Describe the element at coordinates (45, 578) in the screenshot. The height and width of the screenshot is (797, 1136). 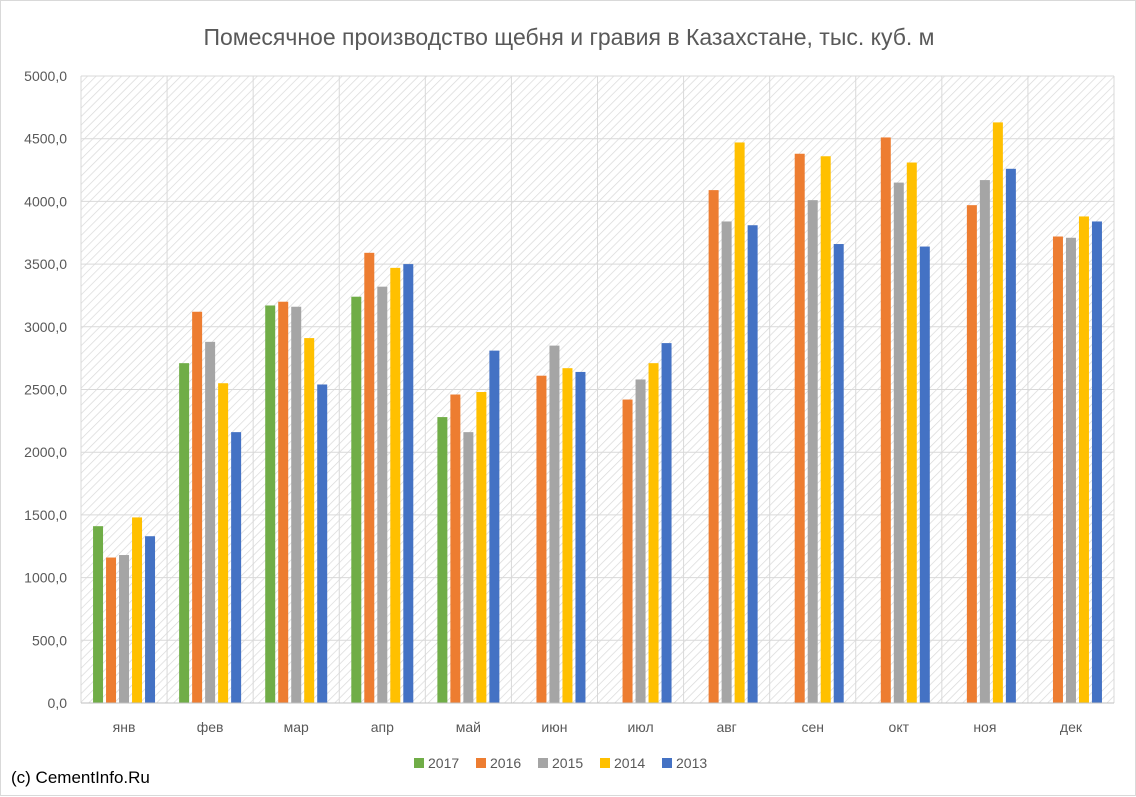
I see `y-tick-label: 1000,0` at that location.